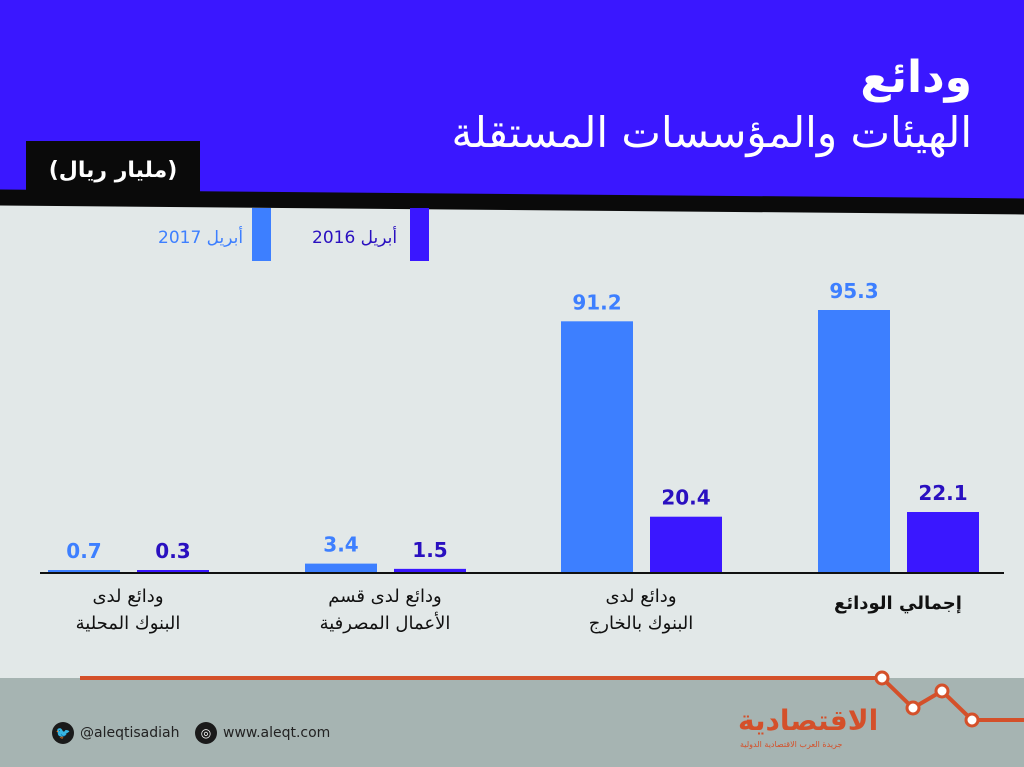 This screenshot has width=1024, height=767. Describe the element at coordinates (385, 623) in the screenshot. I see `category-label-line: الأعمال المصرفية` at that location.